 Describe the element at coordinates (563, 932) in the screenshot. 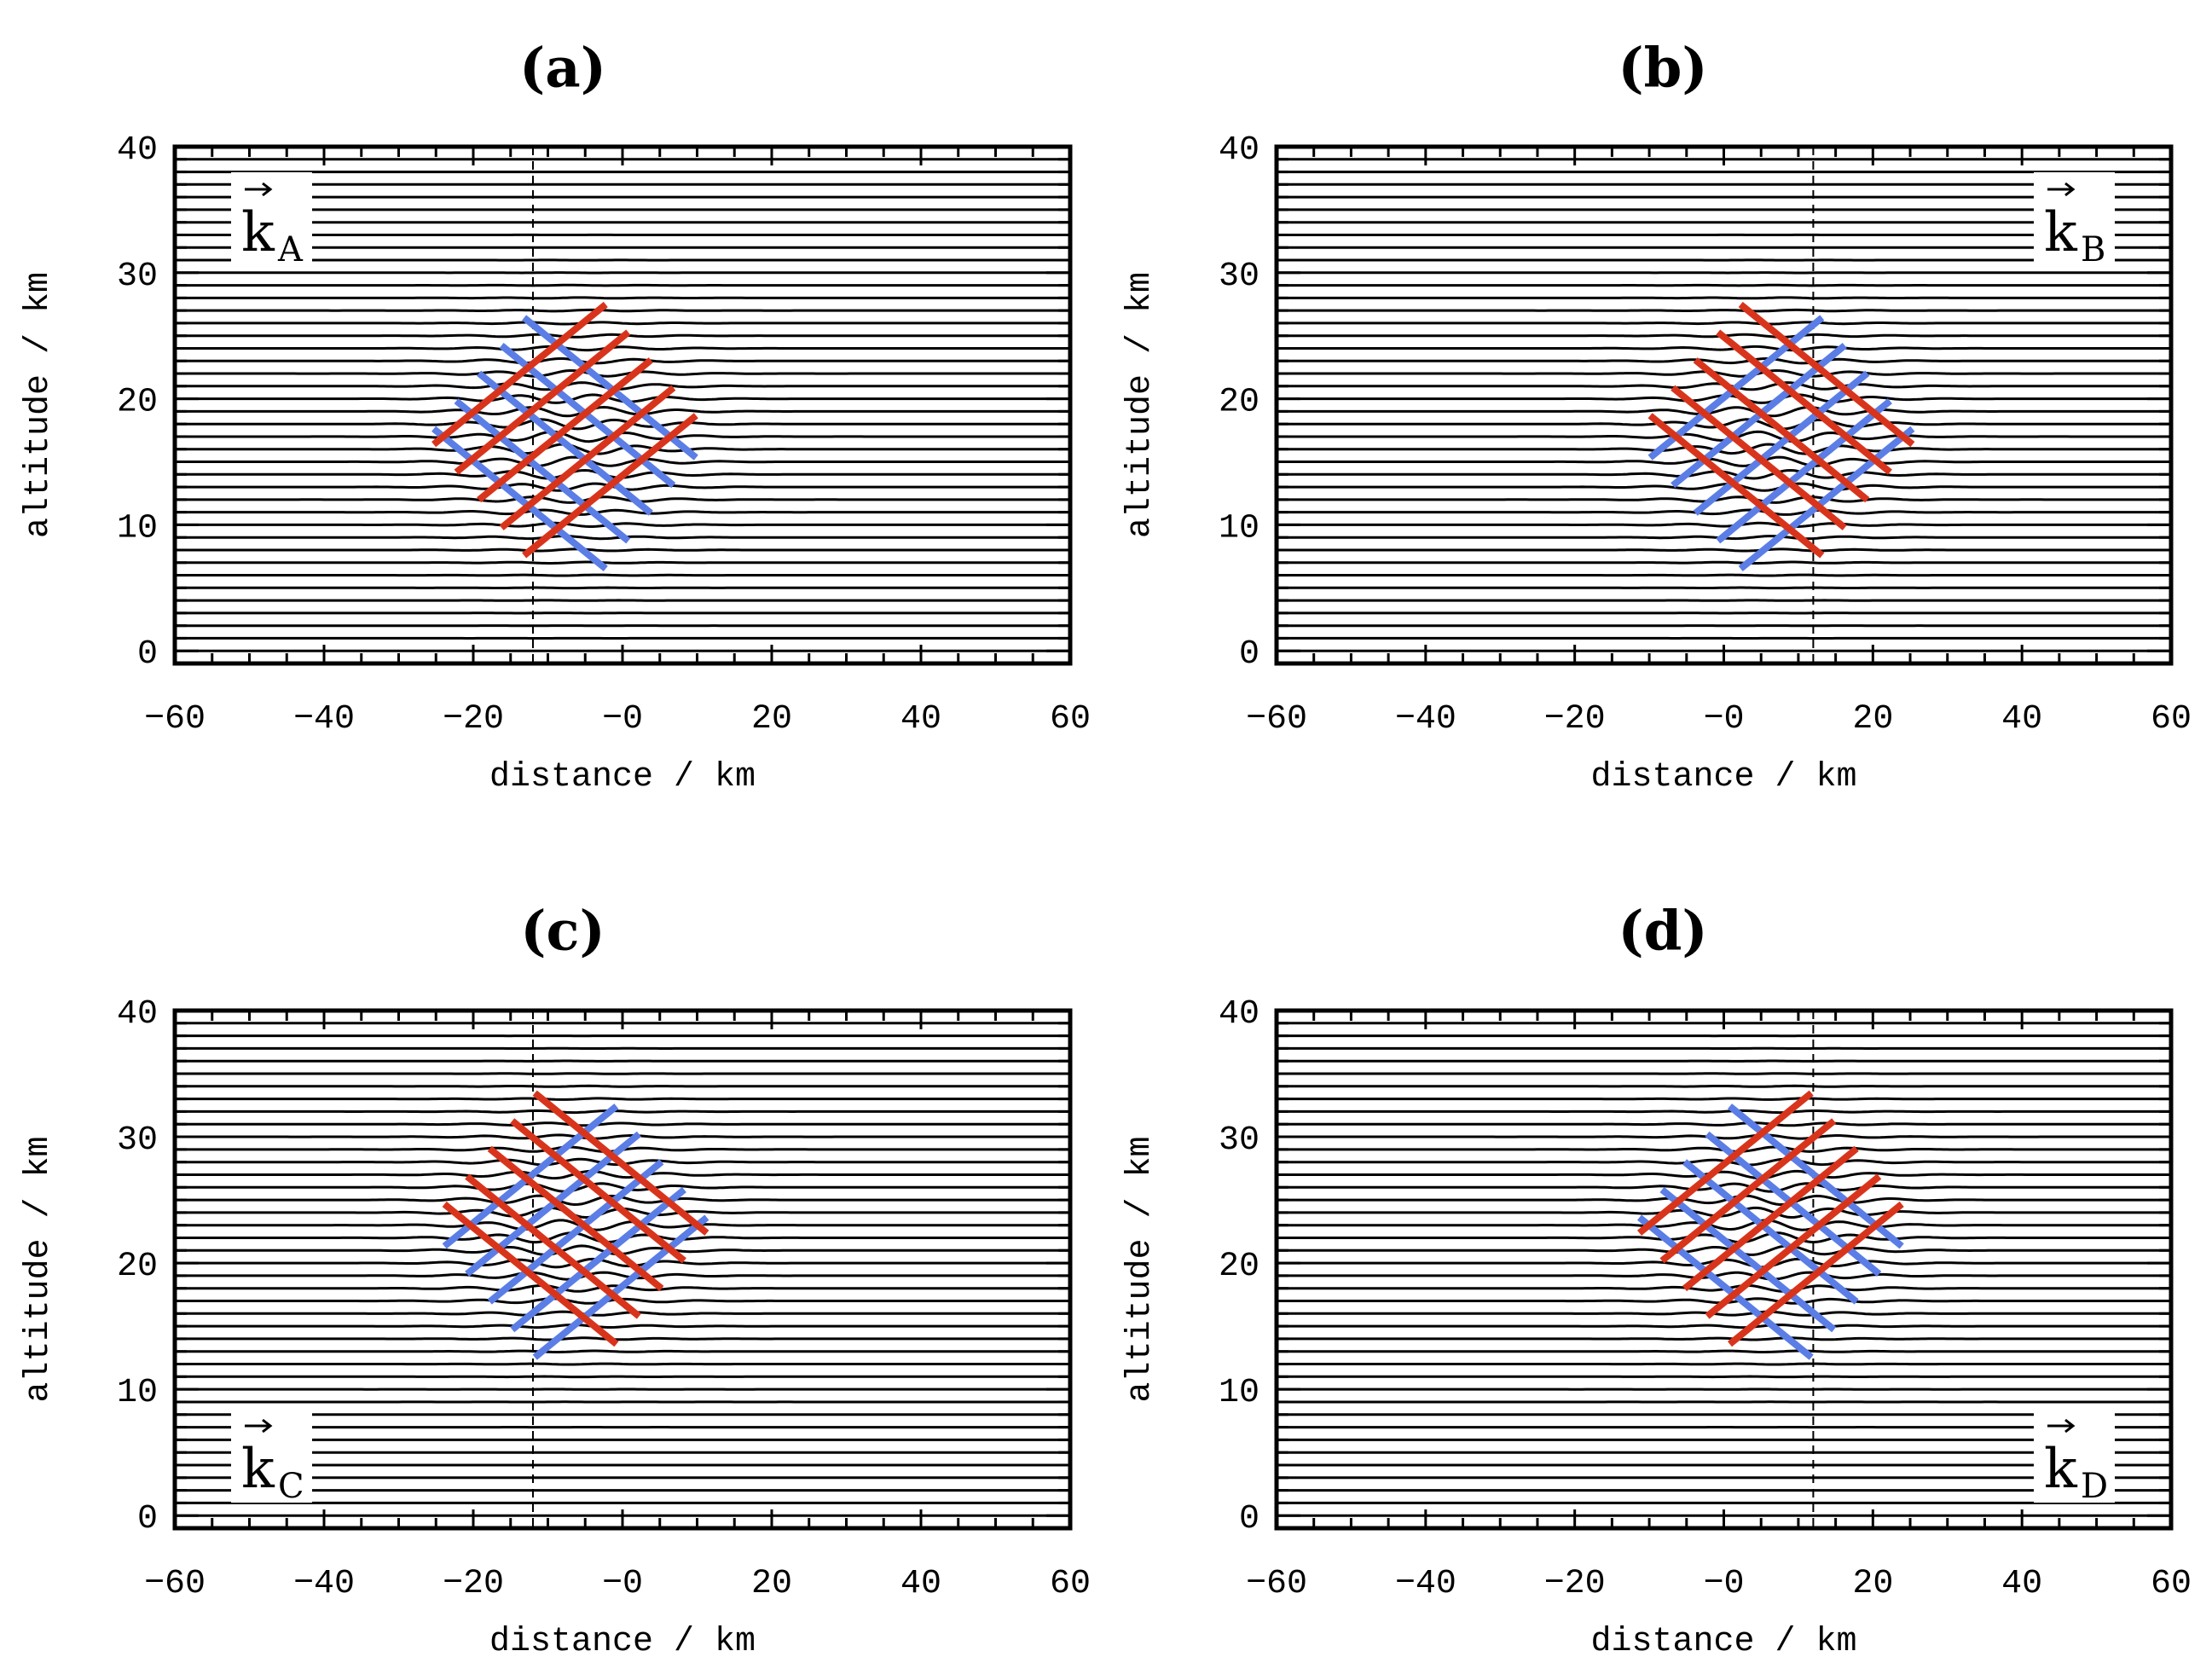

I see `panel-title: (c)` at that location.